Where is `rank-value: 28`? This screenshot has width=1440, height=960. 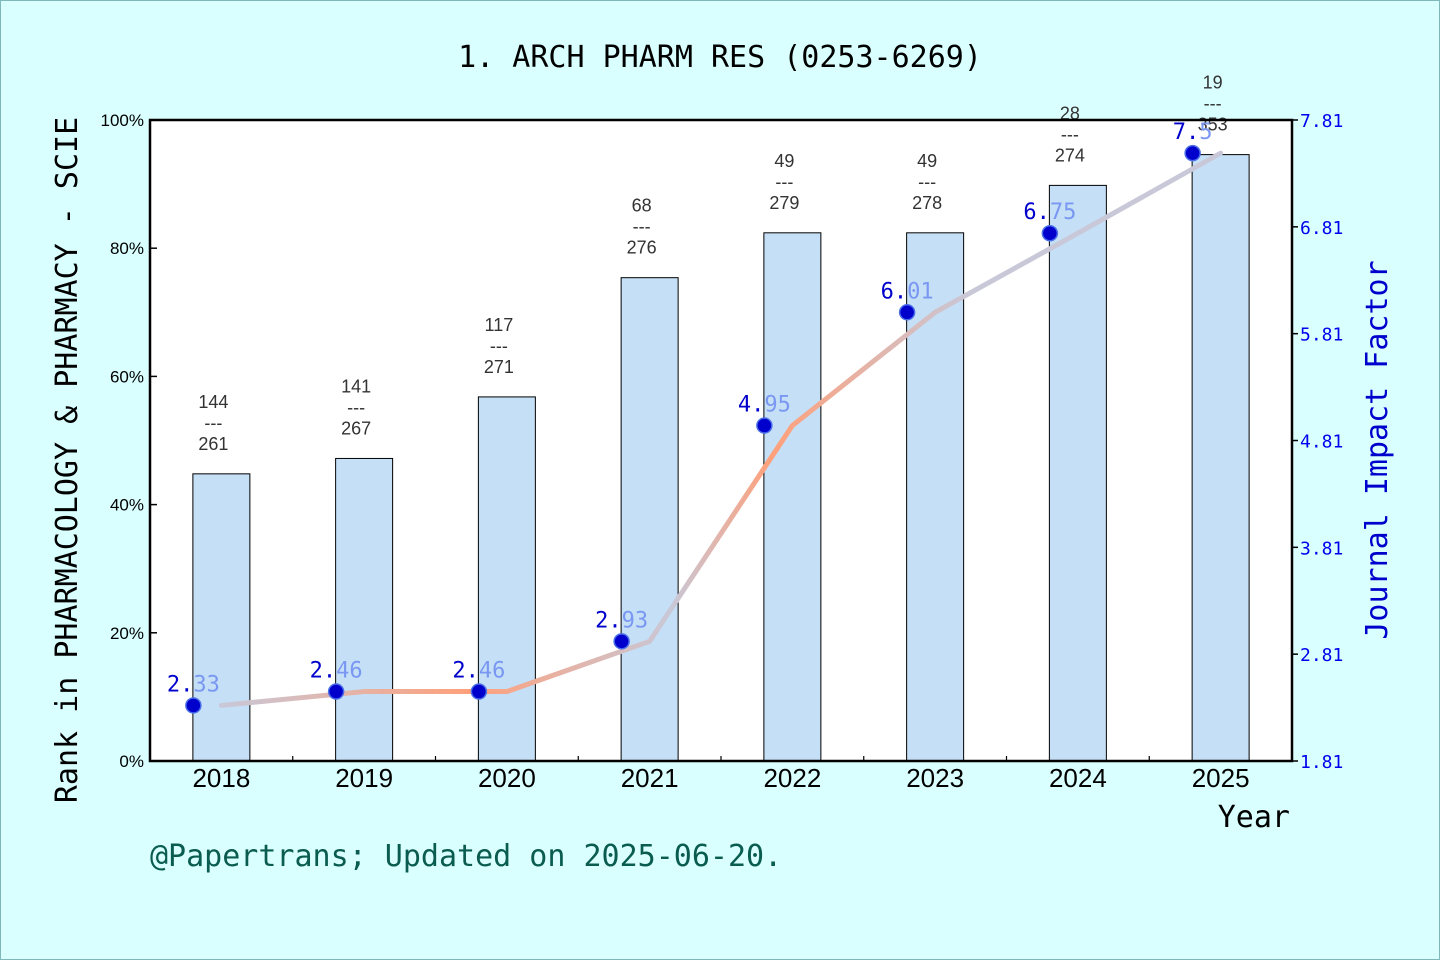 rank-value: 28 is located at coordinates (1070, 113).